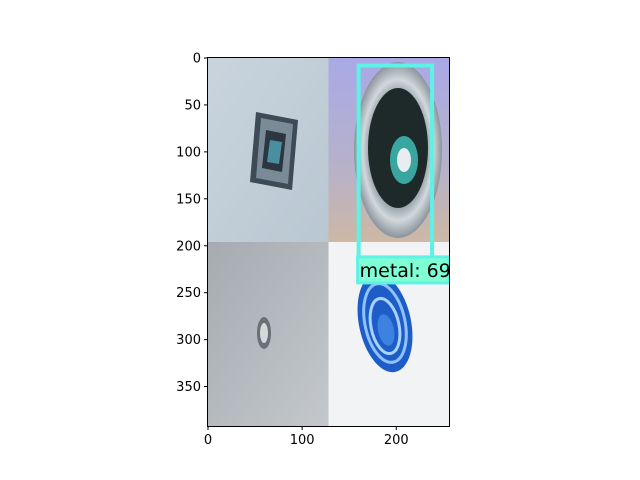 This screenshot has height=480, width=640. What do you see at coordinates (192, 105) in the screenshot?
I see `y-tick-label: 50` at bounding box center [192, 105].